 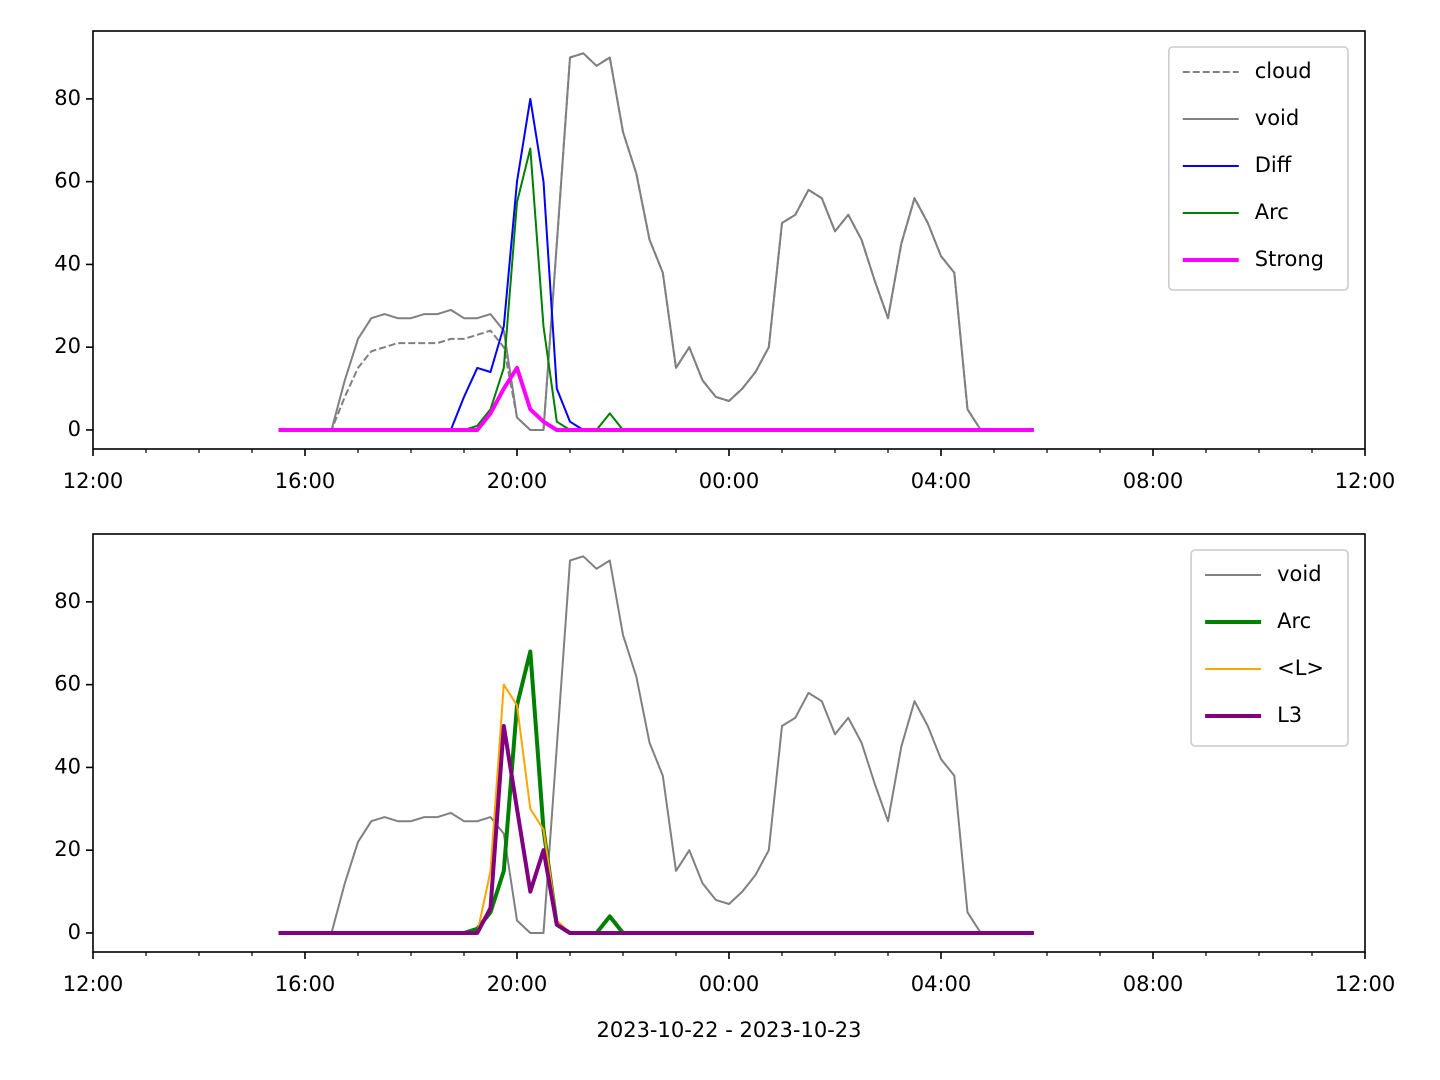 I want to click on legend-label: <L>, so click(x=1300, y=668).